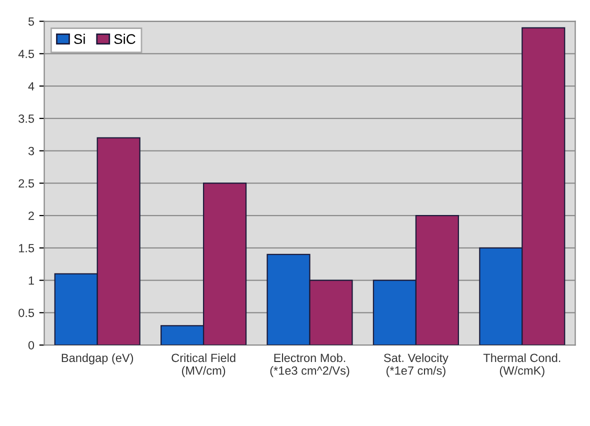 The height and width of the screenshot is (426, 590). I want to click on y-tick-label: 0.5, so click(26, 313).